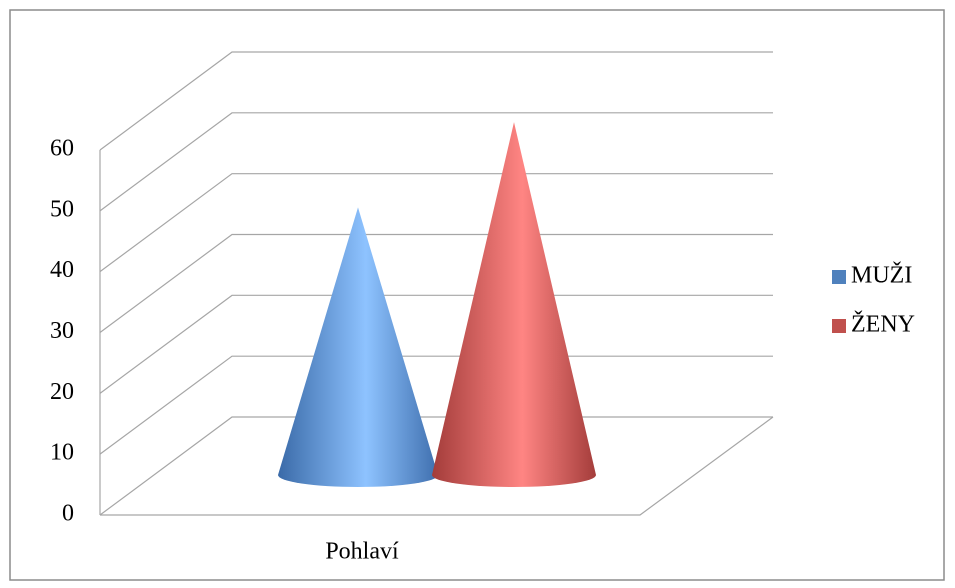  Describe the element at coordinates (62, 392) in the screenshot. I see `y-tick-label: 20` at that location.